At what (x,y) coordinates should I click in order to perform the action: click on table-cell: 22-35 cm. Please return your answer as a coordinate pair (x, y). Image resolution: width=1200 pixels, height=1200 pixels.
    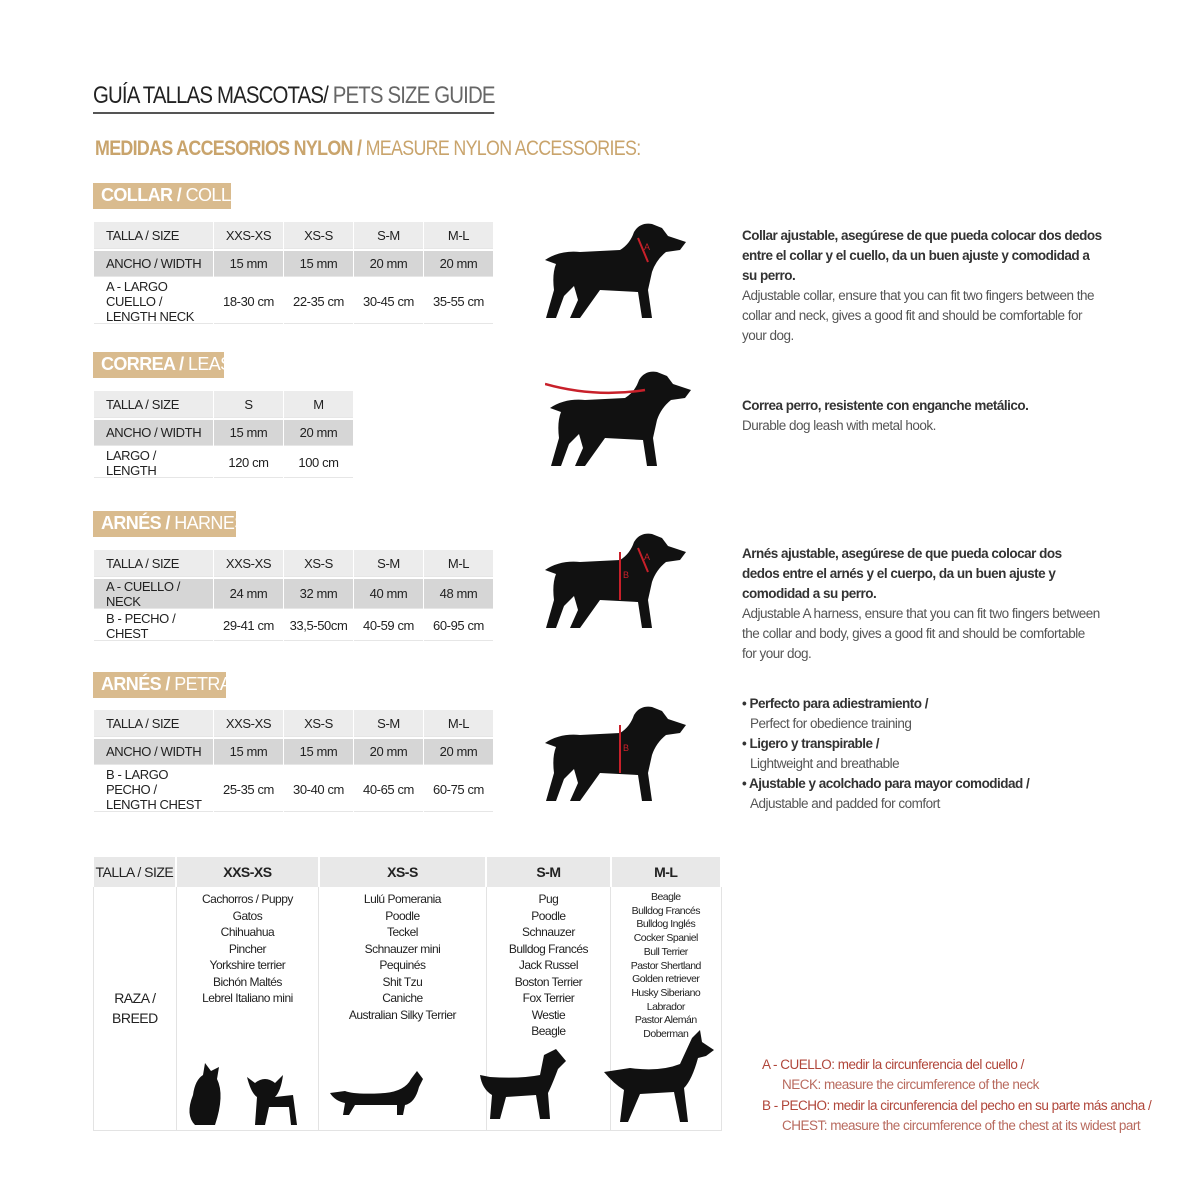
    Looking at the image, I should click on (318, 301).